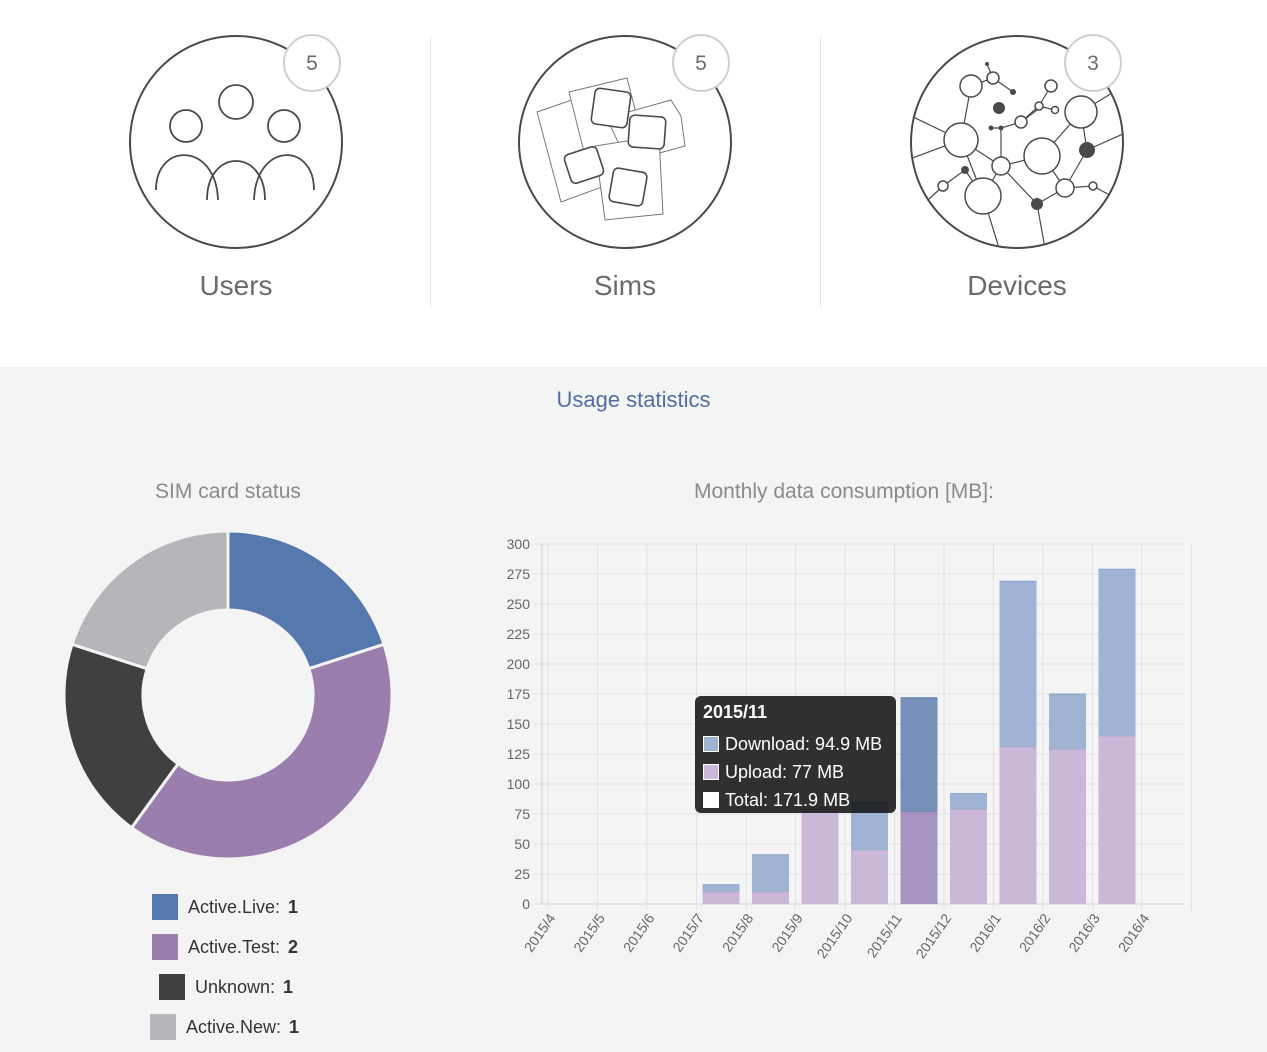  I want to click on tooltip-download-swatch, so click(711, 744).